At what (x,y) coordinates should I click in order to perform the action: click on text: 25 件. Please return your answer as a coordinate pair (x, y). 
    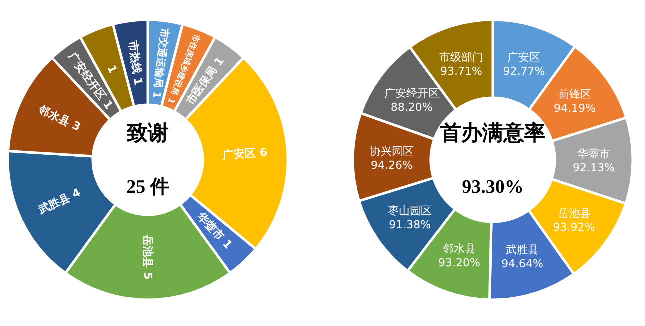
    Looking at the image, I should click on (148, 187).